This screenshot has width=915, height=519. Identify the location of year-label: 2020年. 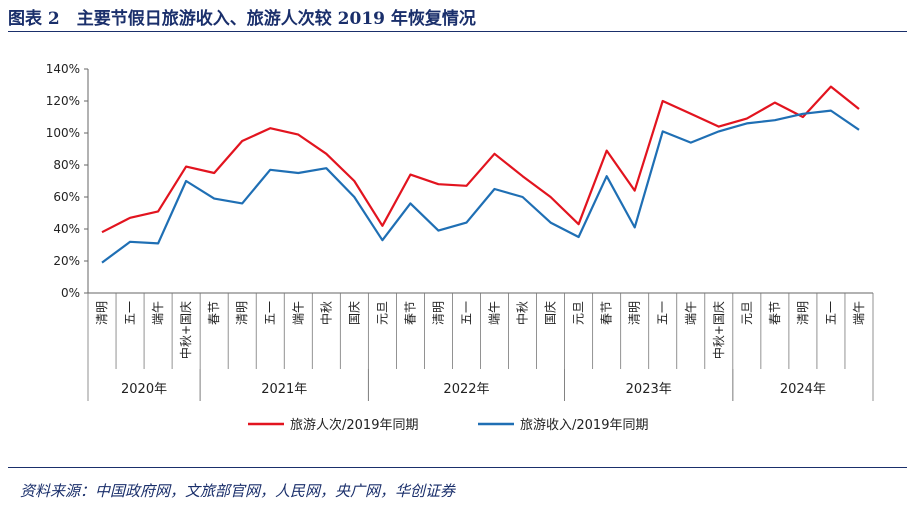
(144, 389).